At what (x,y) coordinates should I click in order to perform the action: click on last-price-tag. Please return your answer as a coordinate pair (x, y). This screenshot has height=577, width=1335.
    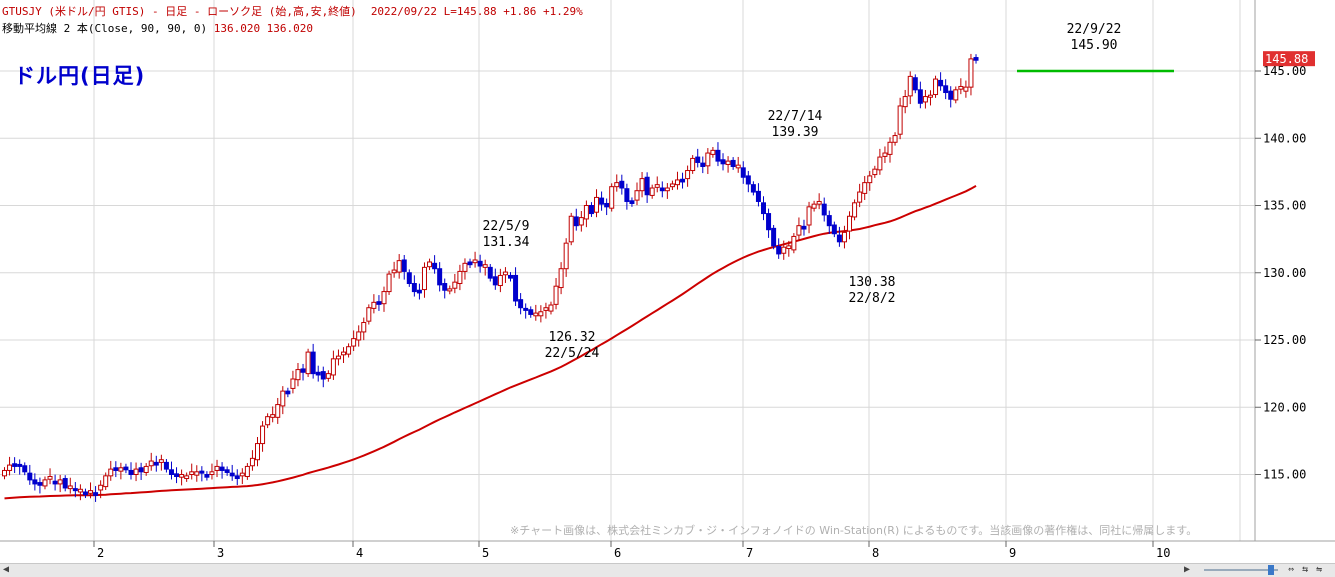
    Looking at the image, I should click on (1289, 59).